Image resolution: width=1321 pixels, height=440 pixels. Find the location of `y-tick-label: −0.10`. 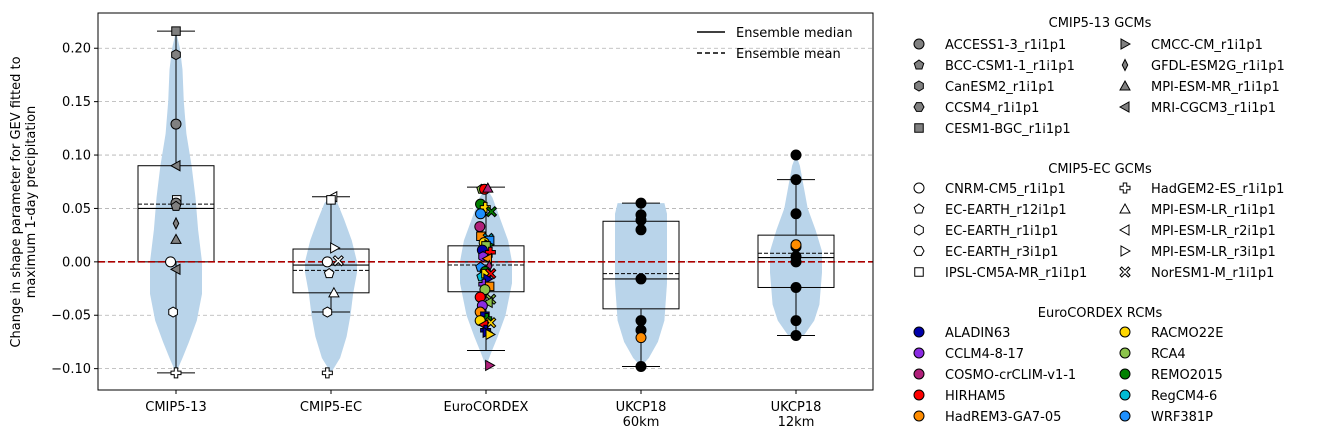

y-tick-label: −0.10 is located at coordinates (71, 369).